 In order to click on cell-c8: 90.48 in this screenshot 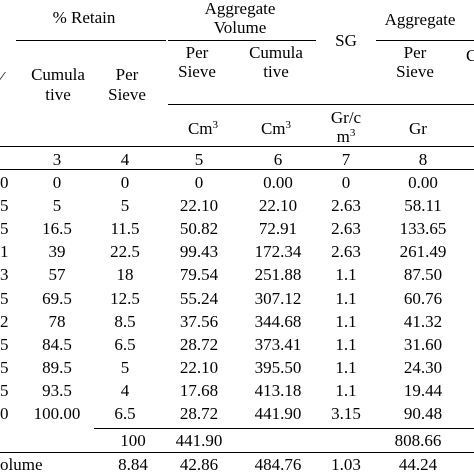, I will do `click(423, 413)`.